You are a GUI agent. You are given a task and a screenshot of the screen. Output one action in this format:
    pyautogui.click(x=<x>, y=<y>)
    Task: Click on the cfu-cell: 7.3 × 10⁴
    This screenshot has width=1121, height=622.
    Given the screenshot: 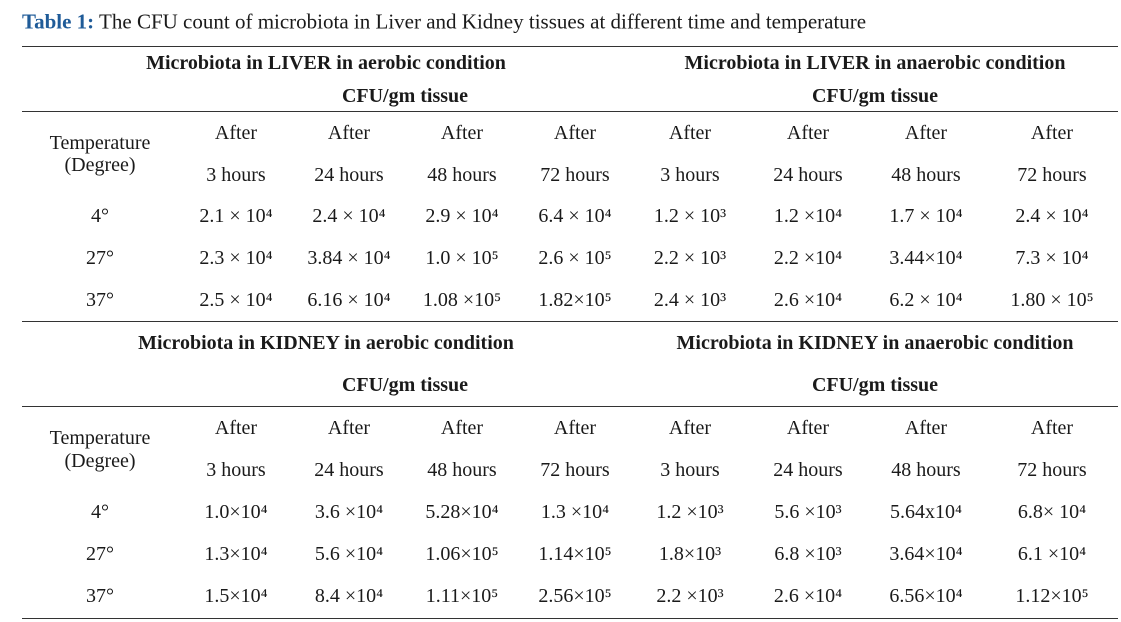 What is the action you would take?
    pyautogui.click(x=1052, y=258)
    